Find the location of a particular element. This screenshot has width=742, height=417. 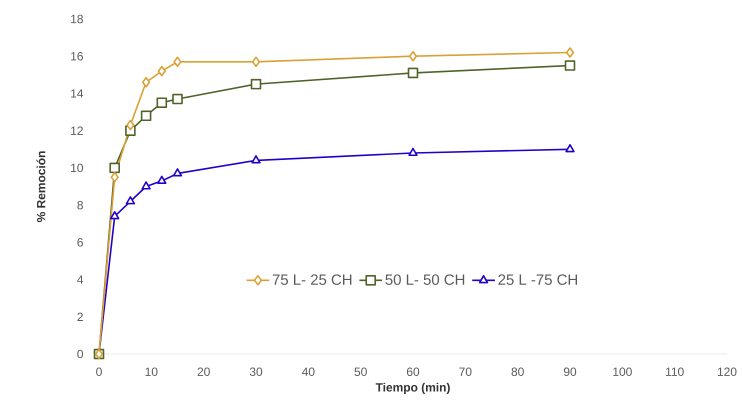

y-tick-label: 6 is located at coordinates (80, 242).